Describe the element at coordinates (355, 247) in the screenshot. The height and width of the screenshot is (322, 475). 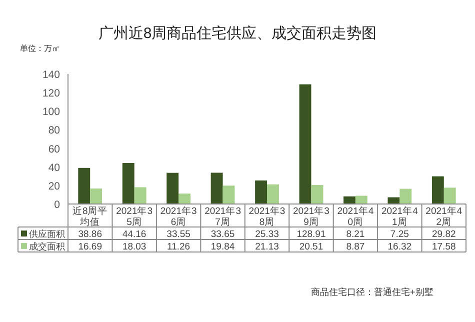
I see `data-label: 8.87` at that location.